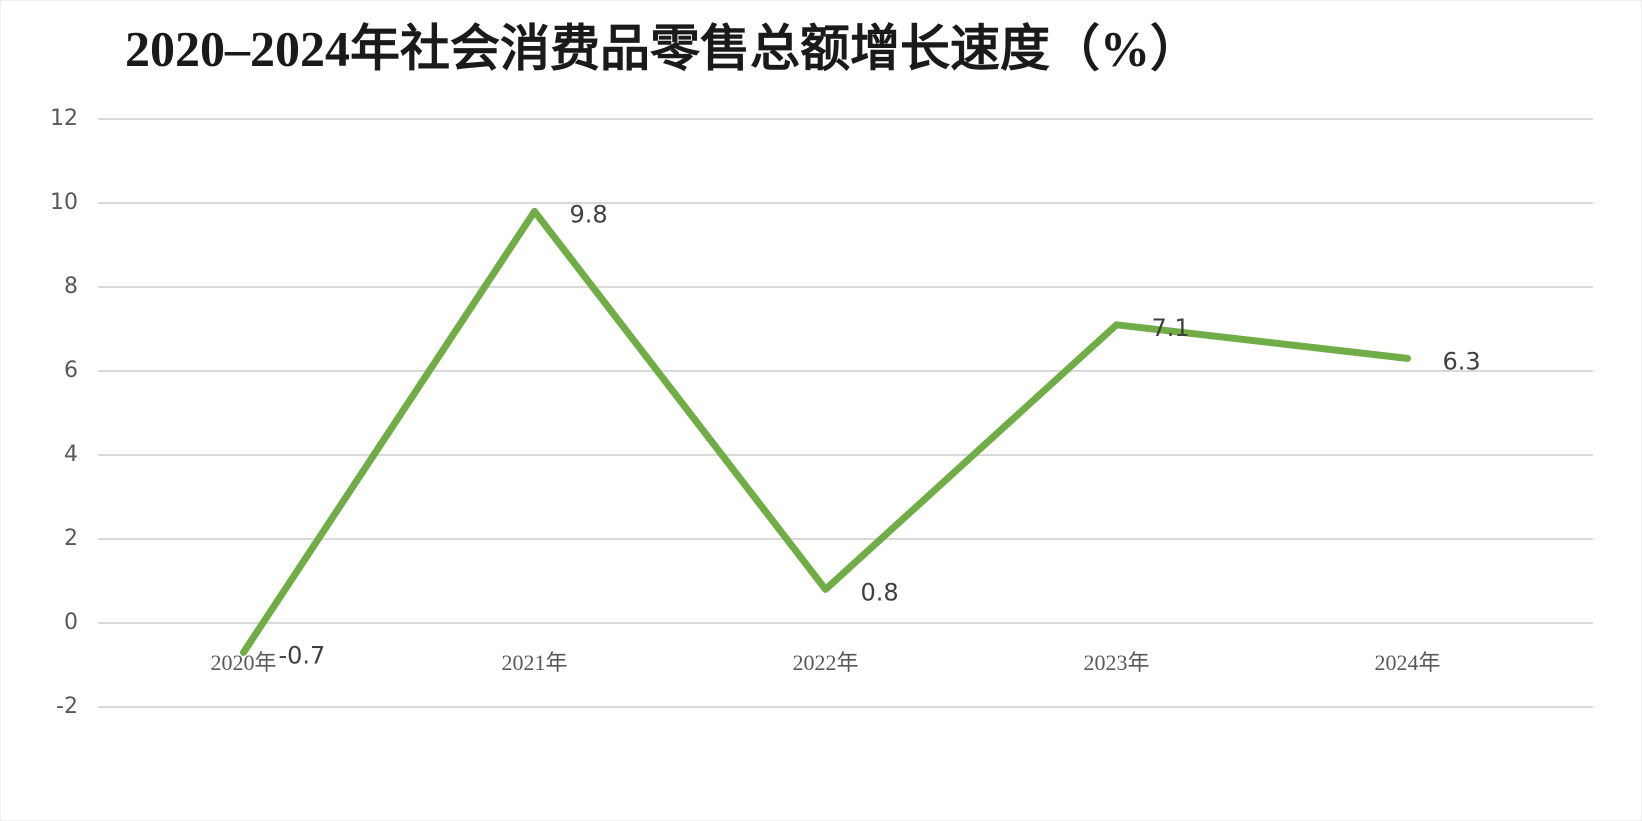 The image size is (1642, 821). I want to click on data-label: -0.7, so click(302, 655).